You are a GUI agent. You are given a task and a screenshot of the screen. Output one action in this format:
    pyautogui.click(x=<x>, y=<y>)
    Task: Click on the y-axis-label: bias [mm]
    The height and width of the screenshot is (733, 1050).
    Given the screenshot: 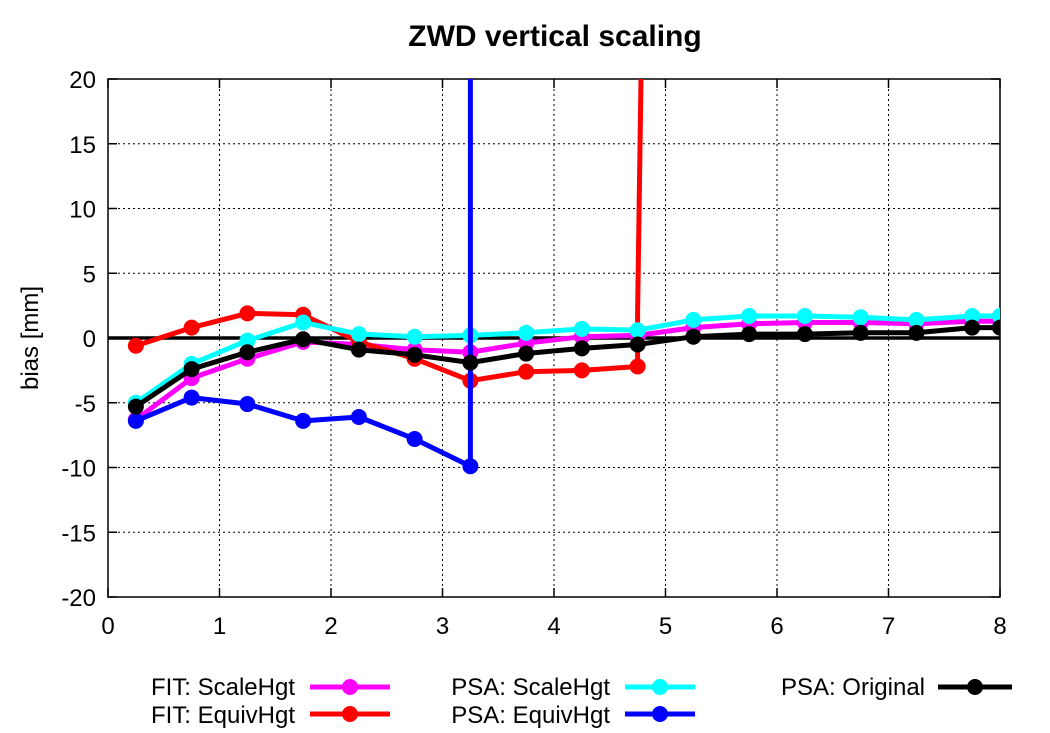 What is the action you would take?
    pyautogui.click(x=30, y=338)
    